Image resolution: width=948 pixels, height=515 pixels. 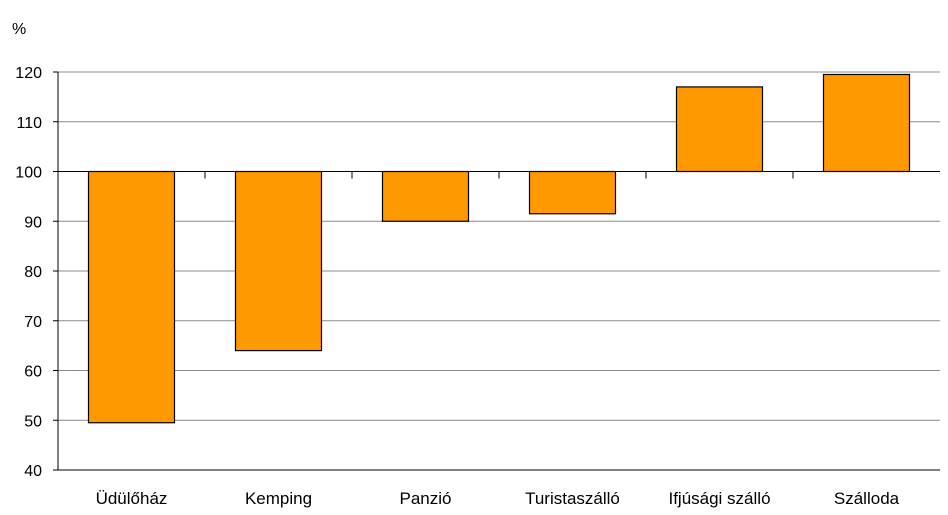 I want to click on y-tick-label: 50, so click(x=33, y=421).